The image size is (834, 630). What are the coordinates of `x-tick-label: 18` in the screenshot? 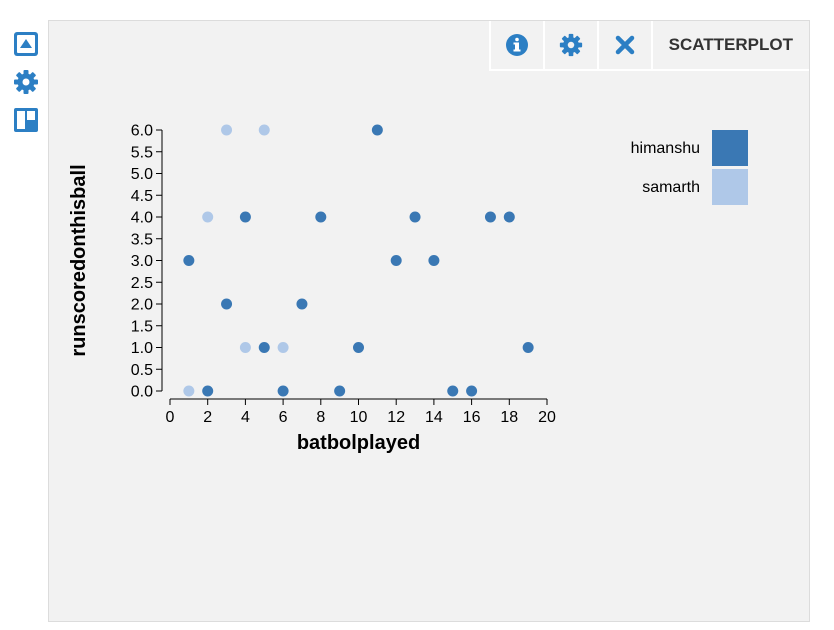 It's located at (509, 417).